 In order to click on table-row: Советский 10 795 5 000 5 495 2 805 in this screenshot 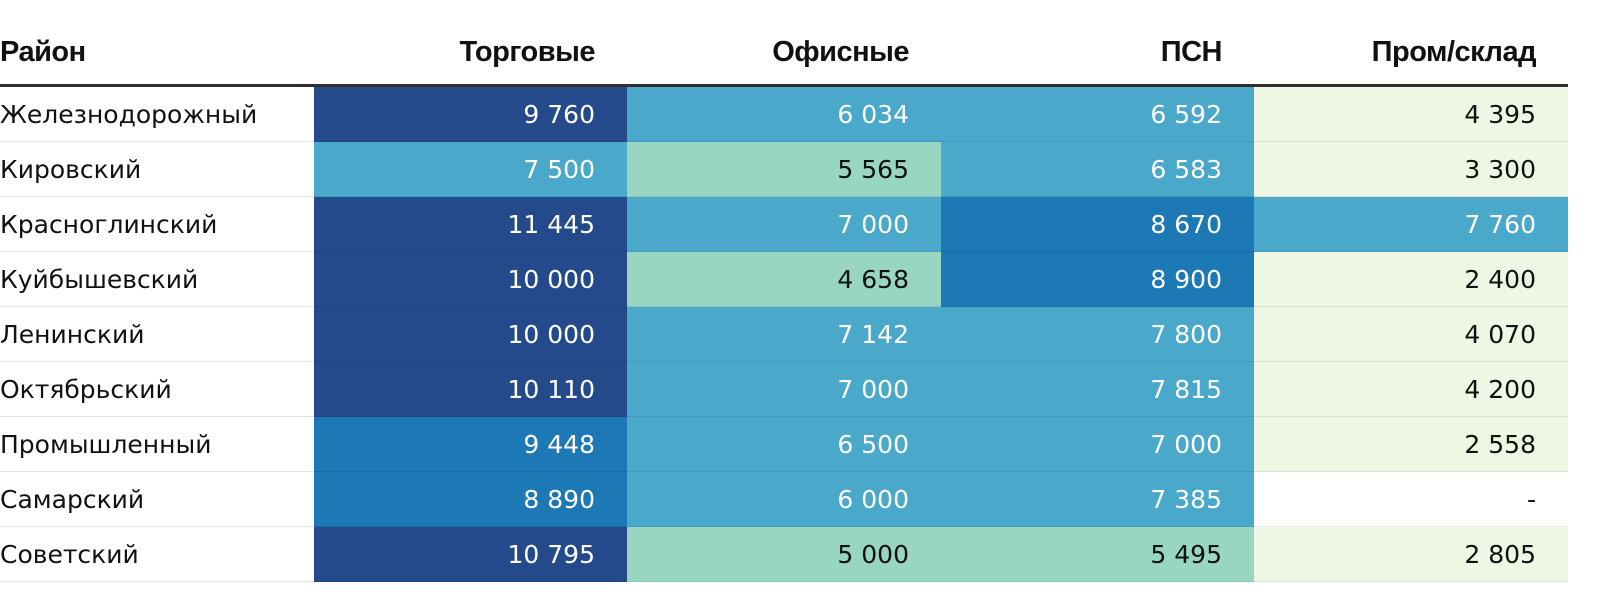, I will do `click(784, 554)`.